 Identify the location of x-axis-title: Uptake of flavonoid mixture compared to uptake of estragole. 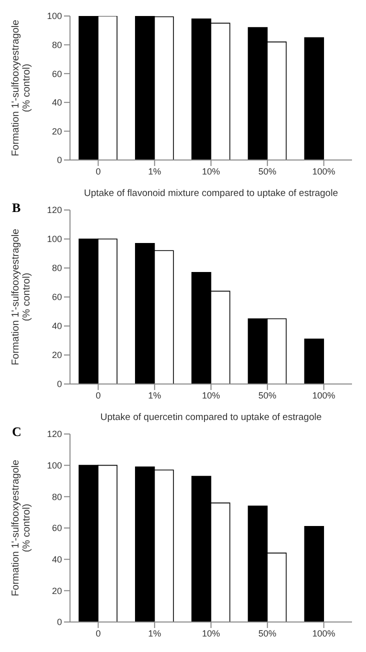
(211, 193).